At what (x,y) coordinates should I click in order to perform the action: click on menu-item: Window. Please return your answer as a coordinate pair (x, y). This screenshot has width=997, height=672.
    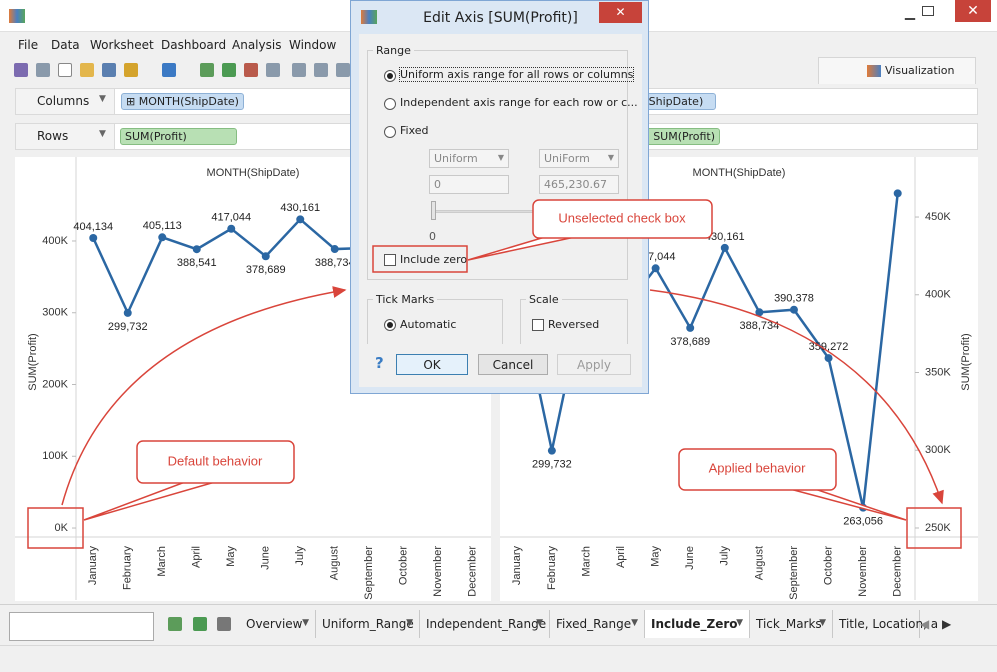
    Looking at the image, I should click on (313, 45).